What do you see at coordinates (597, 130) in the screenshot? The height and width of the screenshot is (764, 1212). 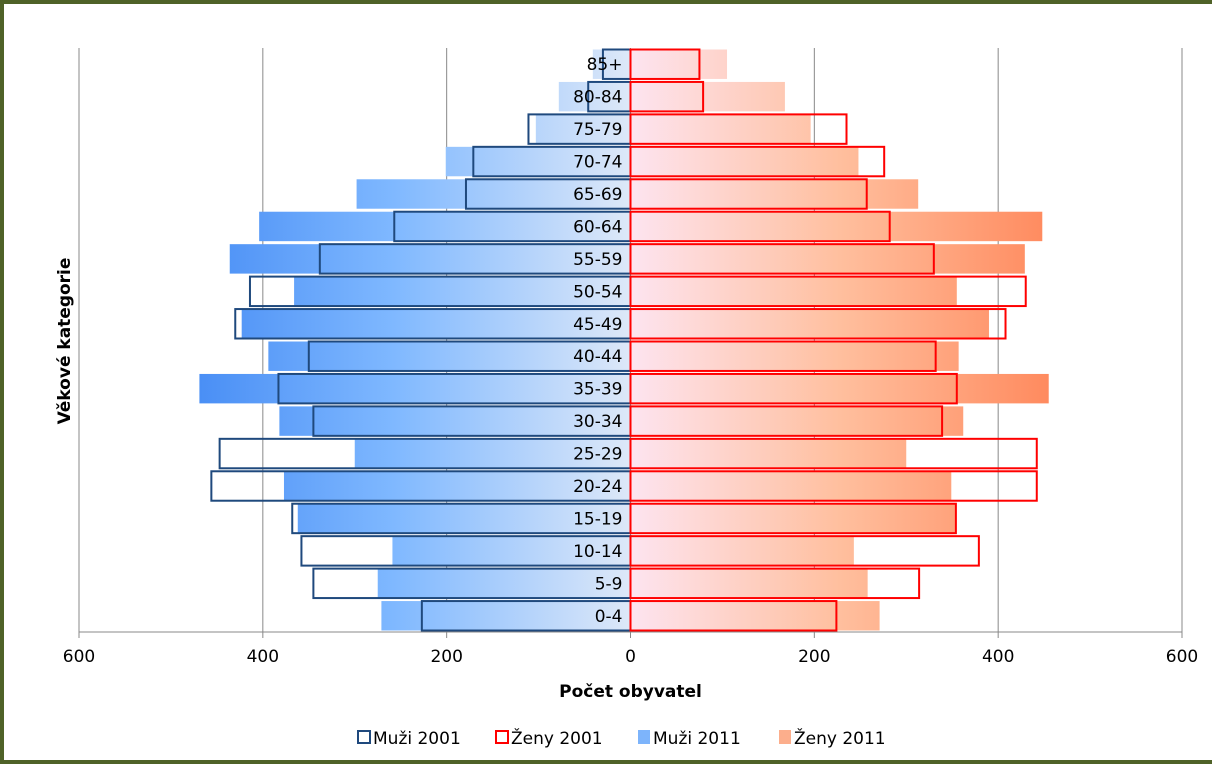 I see `category-label: 75-79` at bounding box center [597, 130].